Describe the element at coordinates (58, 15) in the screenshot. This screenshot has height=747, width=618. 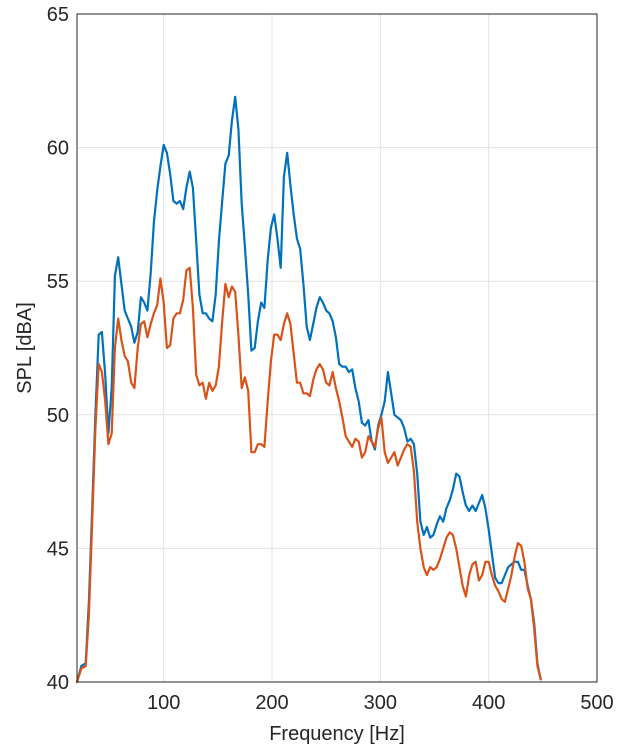
I see `y-tick-label: 65` at that location.